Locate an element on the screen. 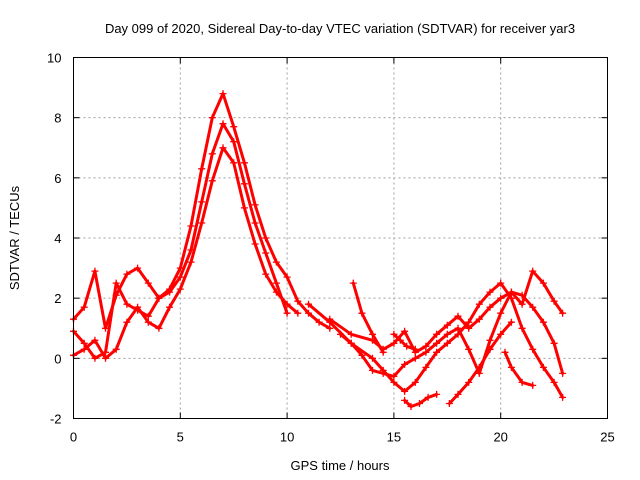 The width and height of the screenshot is (640, 480). series-4-trace is located at coordinates (436, 340).